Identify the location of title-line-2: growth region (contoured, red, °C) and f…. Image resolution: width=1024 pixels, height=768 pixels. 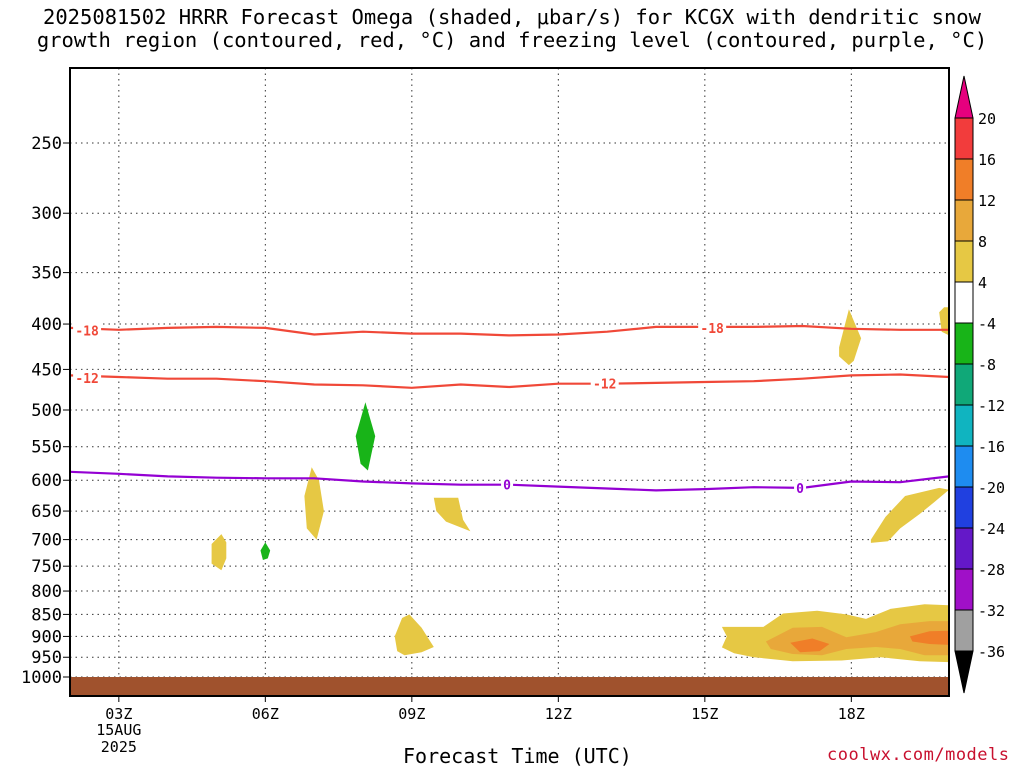
(512, 40).